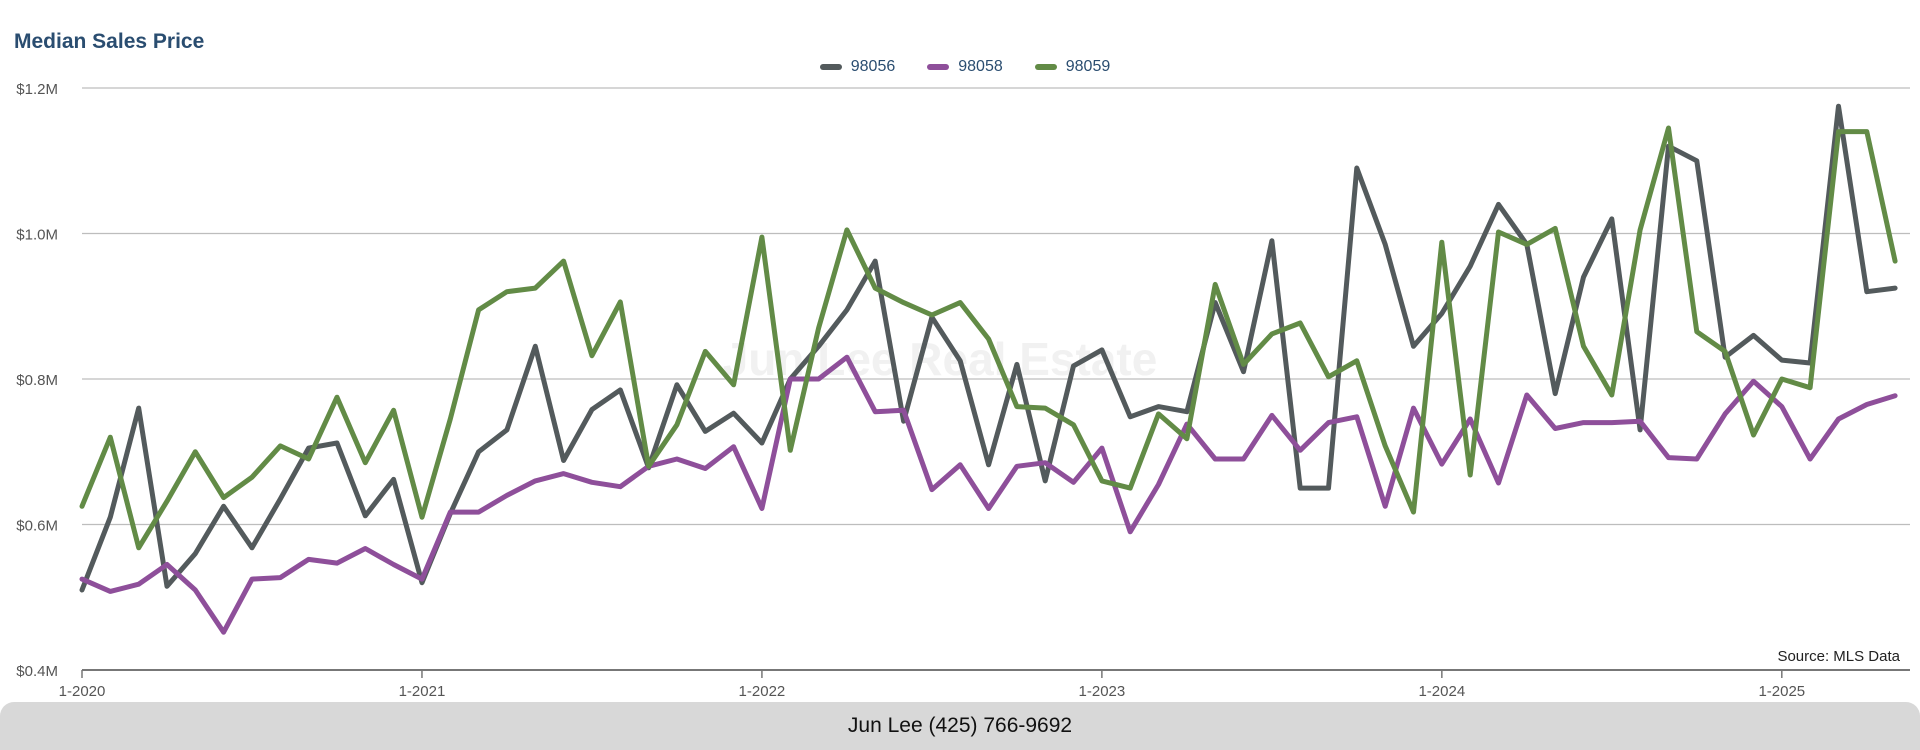  Describe the element at coordinates (960, 726) in the screenshot. I see `footer-contact: Jun Lee (425) 766-9692` at that location.